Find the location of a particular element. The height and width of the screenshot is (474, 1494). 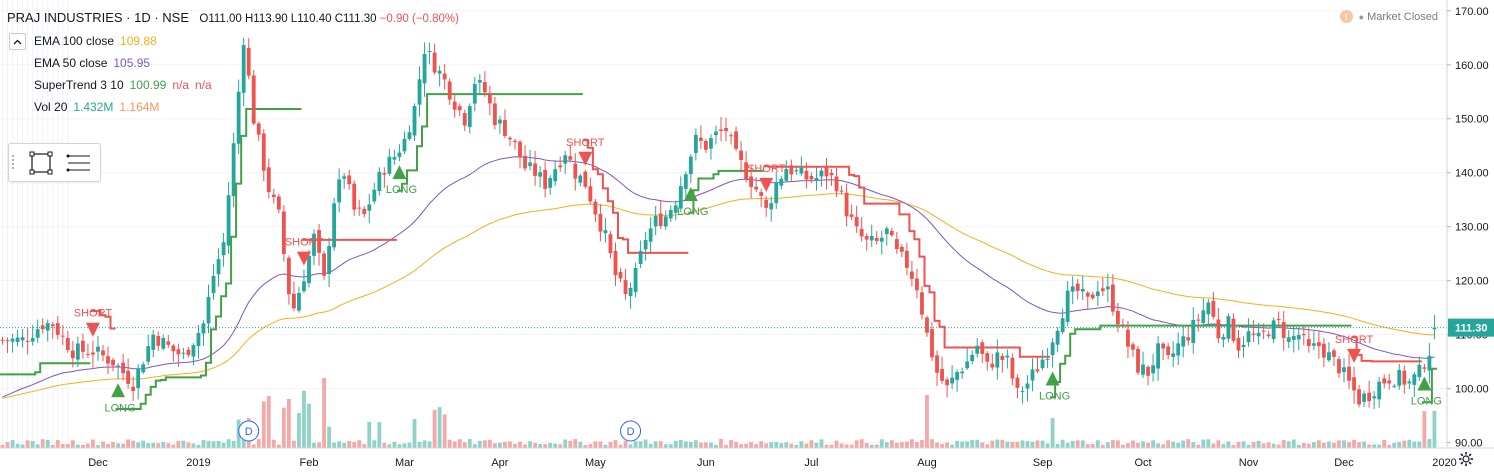

indicator-legend-row: EMA 50 close 105.95 is located at coordinates (92, 63).